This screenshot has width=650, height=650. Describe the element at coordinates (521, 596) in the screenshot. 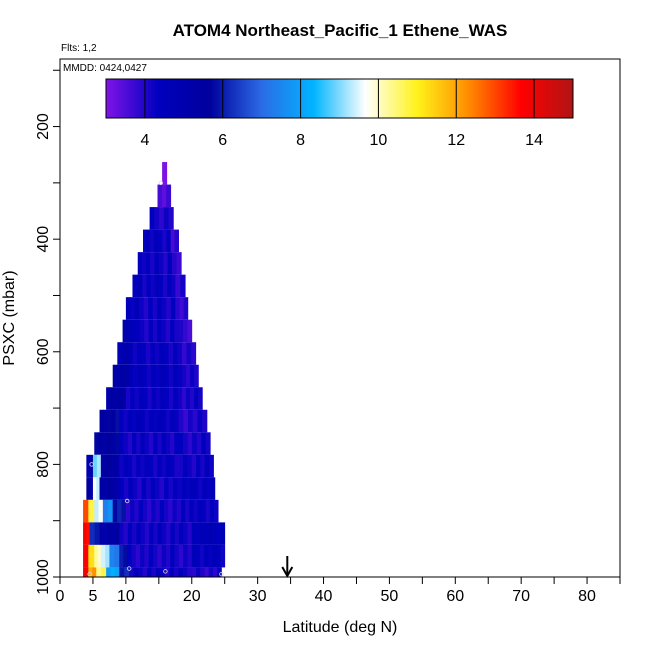

I see `x-tick-label: 70` at that location.